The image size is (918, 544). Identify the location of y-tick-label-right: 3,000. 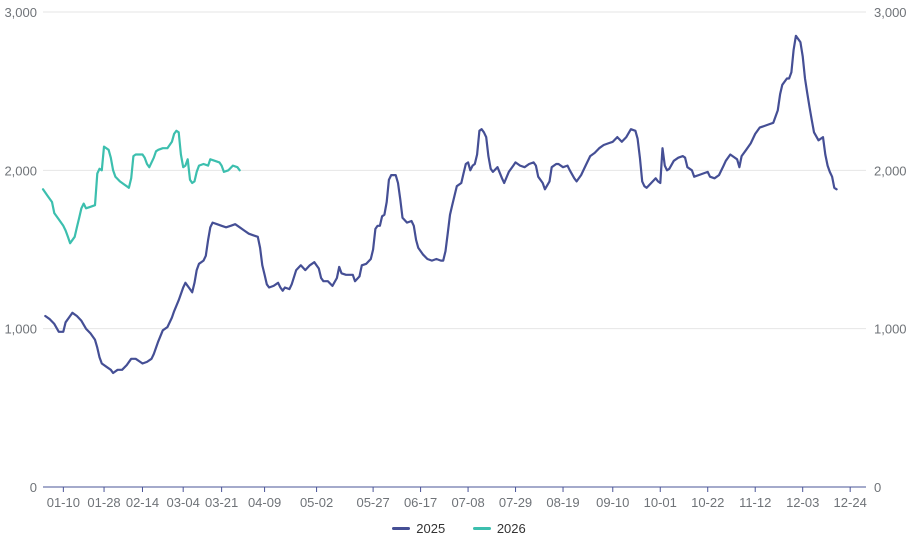
(890, 12).